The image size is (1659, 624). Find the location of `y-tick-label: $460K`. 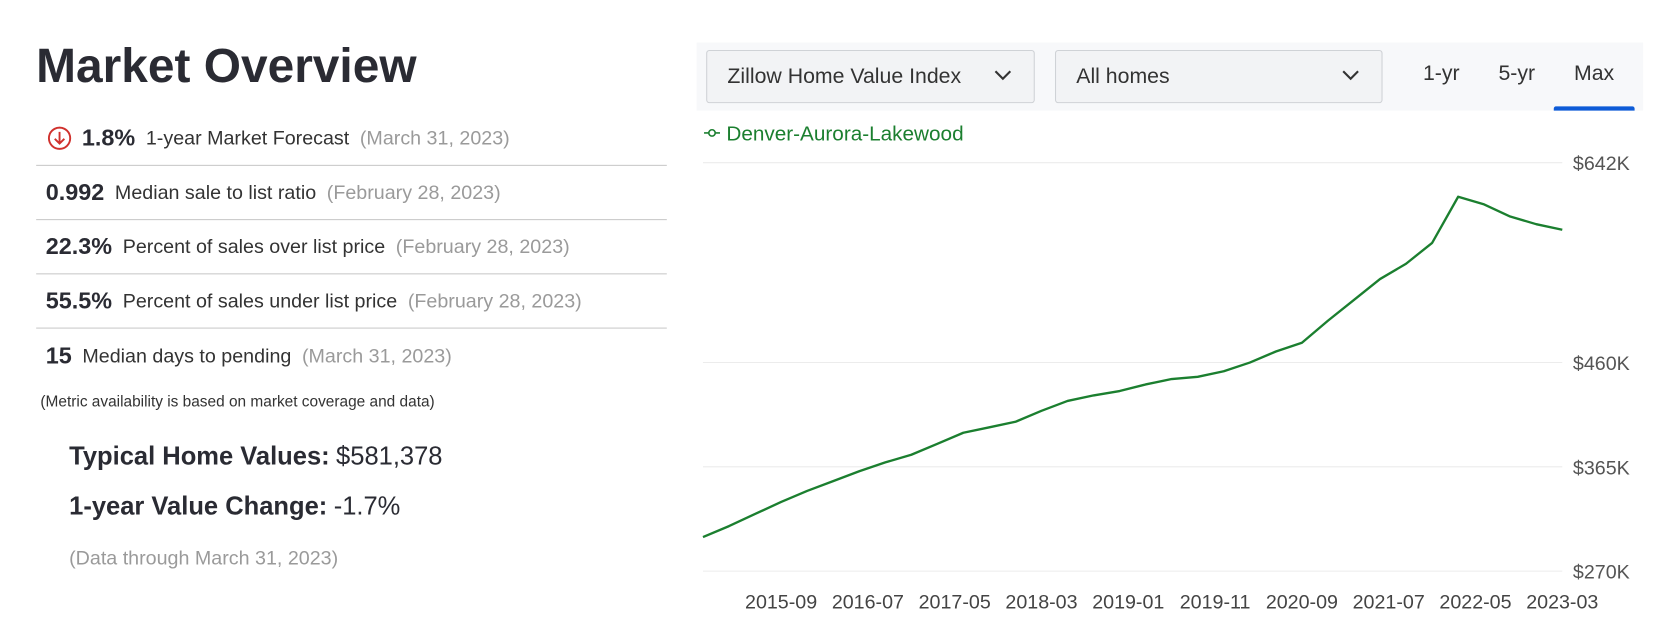

y-tick-label: $460K is located at coordinates (1601, 364).